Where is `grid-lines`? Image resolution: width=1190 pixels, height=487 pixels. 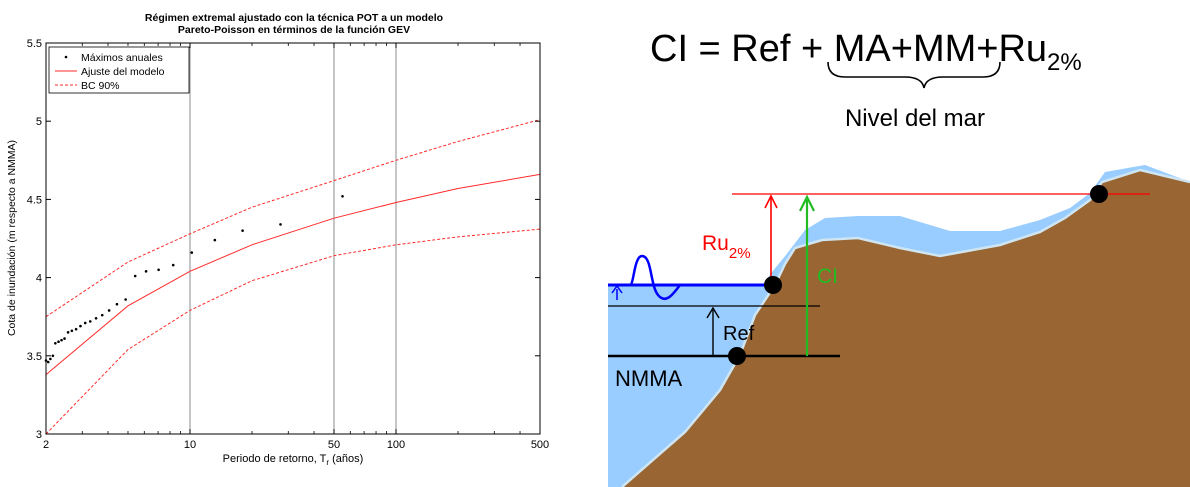 grid-lines is located at coordinates (293, 238).